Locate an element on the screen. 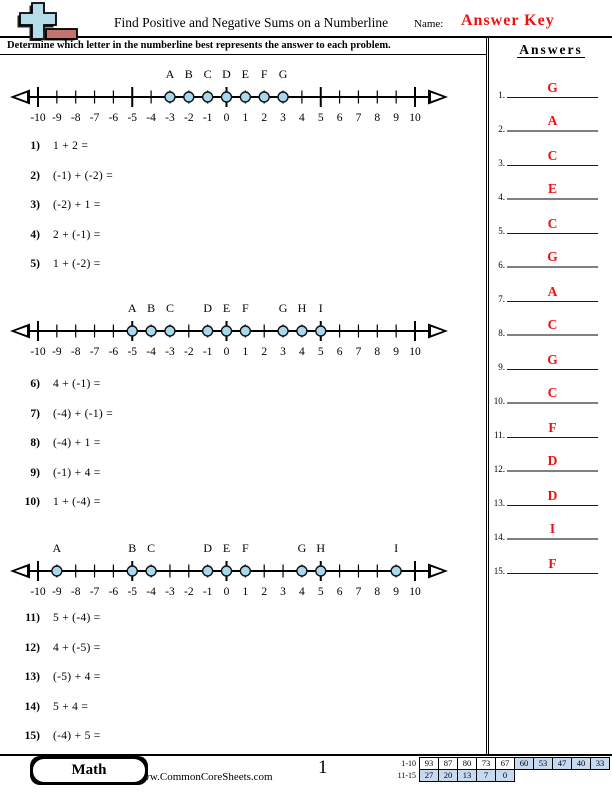 The width and height of the screenshot is (612, 792). answer-letter: G is located at coordinates (552, 359).